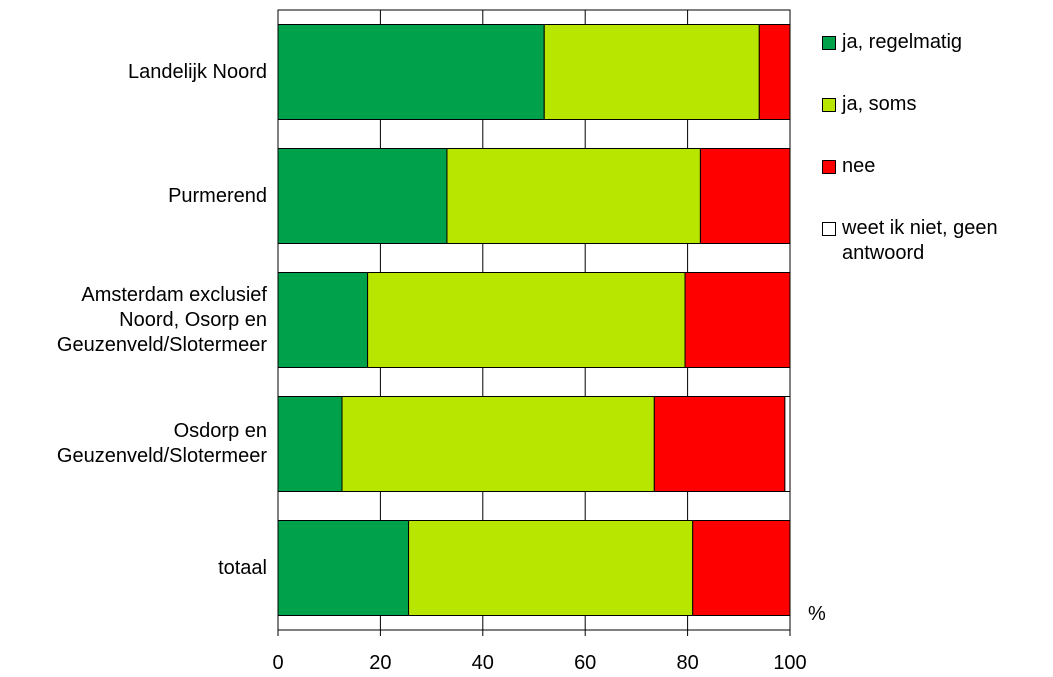  I want to click on category-label-4: totaal, so click(242, 567).